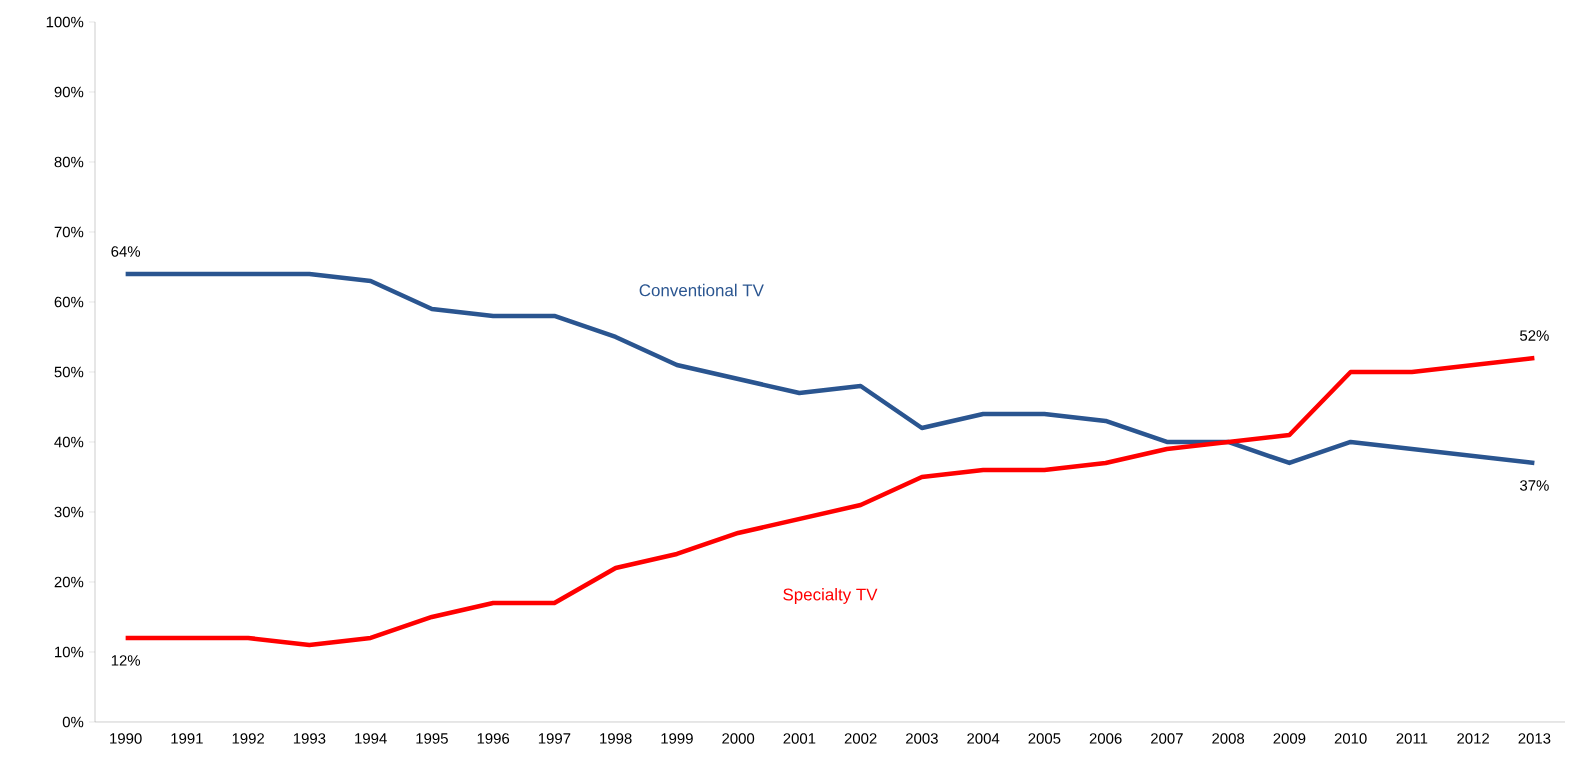 This screenshot has width=1569, height=768. What do you see at coordinates (1534, 485) in the screenshot?
I see `annotation: 37%` at bounding box center [1534, 485].